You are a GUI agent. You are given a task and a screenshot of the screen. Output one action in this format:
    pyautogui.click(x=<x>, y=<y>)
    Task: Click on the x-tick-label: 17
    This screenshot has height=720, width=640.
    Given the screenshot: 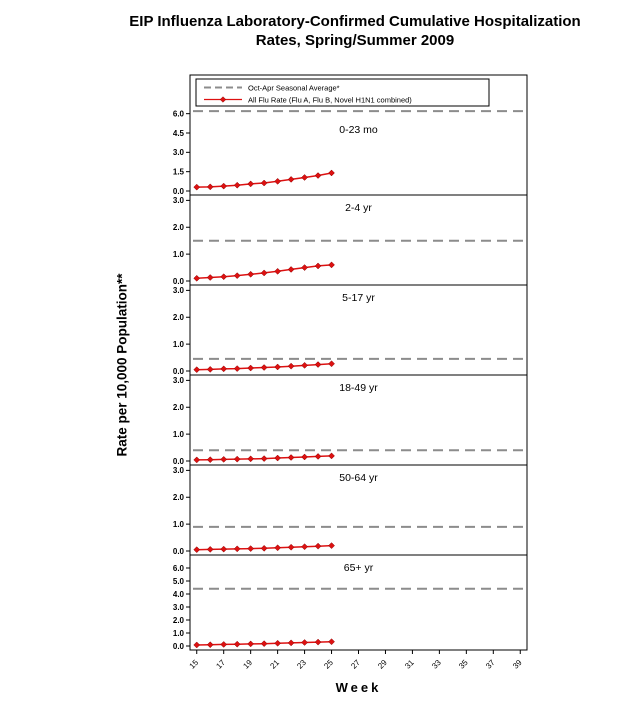 What is the action you would take?
    pyautogui.click(x=220, y=664)
    